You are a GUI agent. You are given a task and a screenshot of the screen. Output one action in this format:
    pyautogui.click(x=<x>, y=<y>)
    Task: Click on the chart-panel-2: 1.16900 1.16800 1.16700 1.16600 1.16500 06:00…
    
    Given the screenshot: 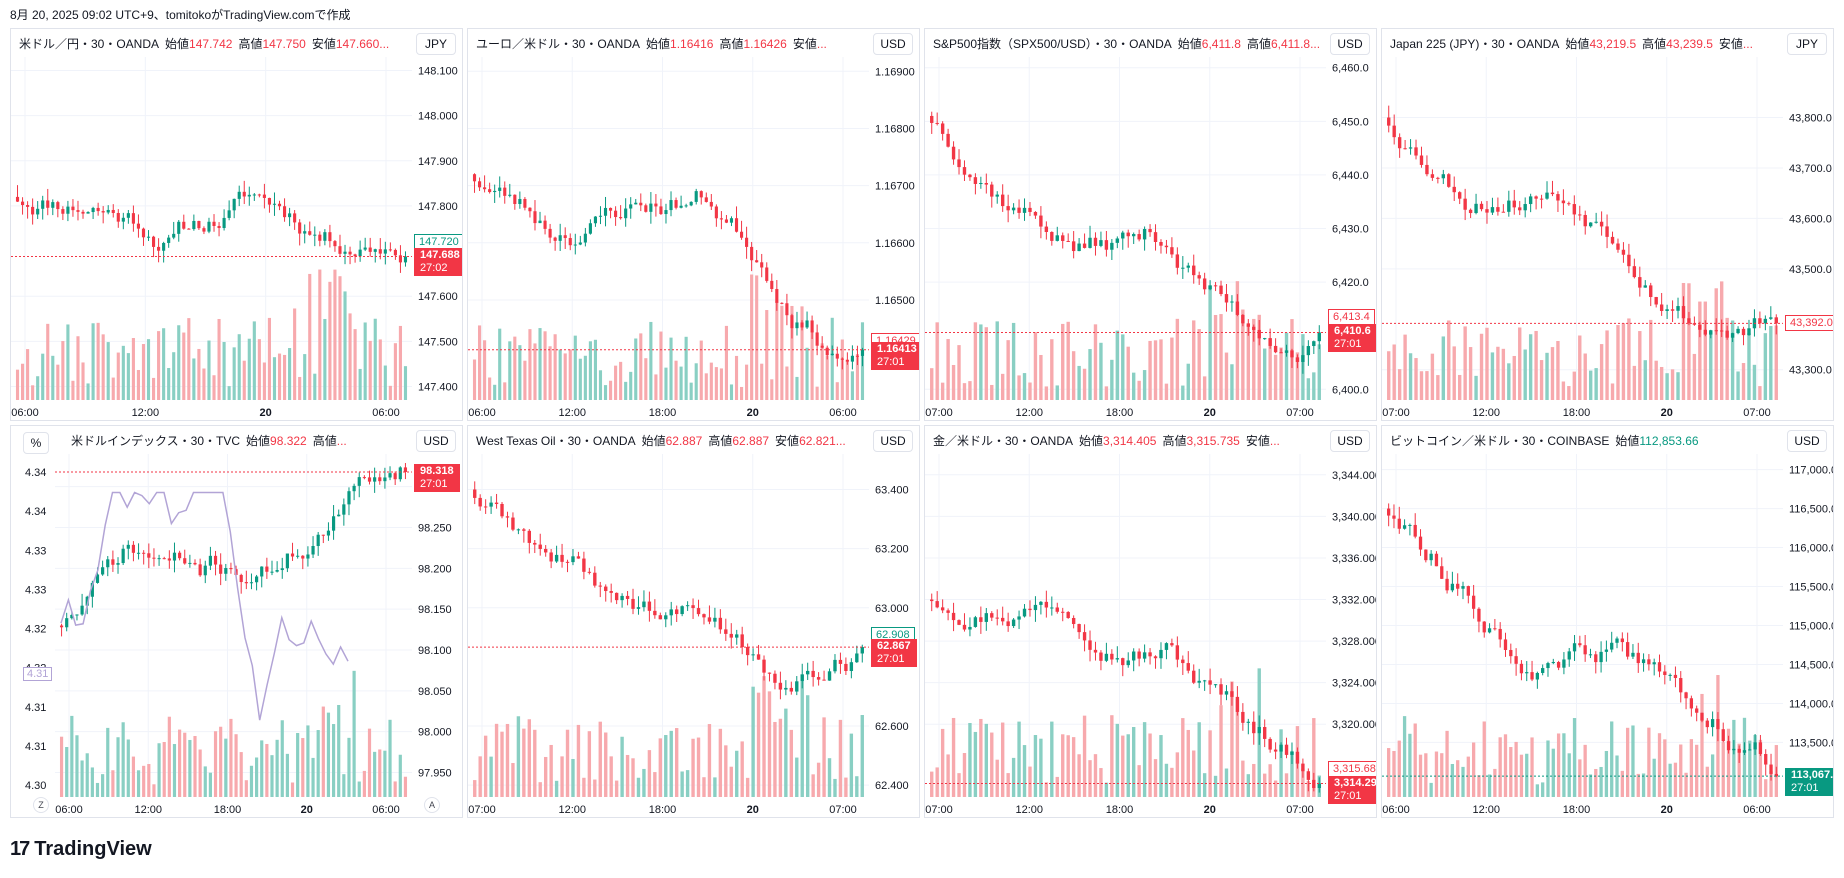 What is the action you would take?
    pyautogui.click(x=693, y=224)
    